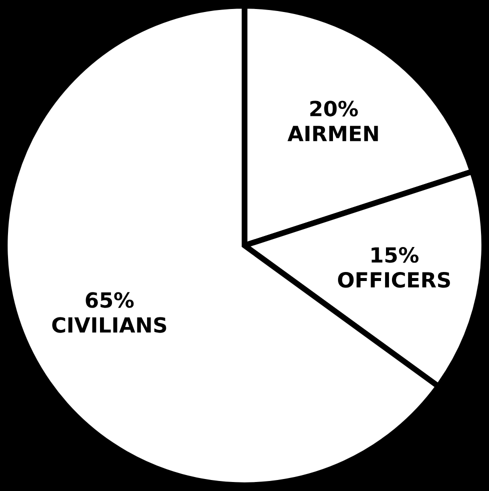  Describe the element at coordinates (109, 325) in the screenshot. I see `slice-label: CIVILIANS` at that location.